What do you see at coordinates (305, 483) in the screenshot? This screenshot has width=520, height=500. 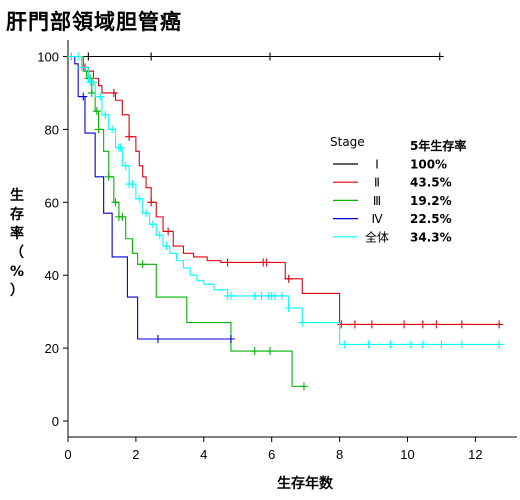 I see `x-axis-title: 生存年数` at bounding box center [305, 483].